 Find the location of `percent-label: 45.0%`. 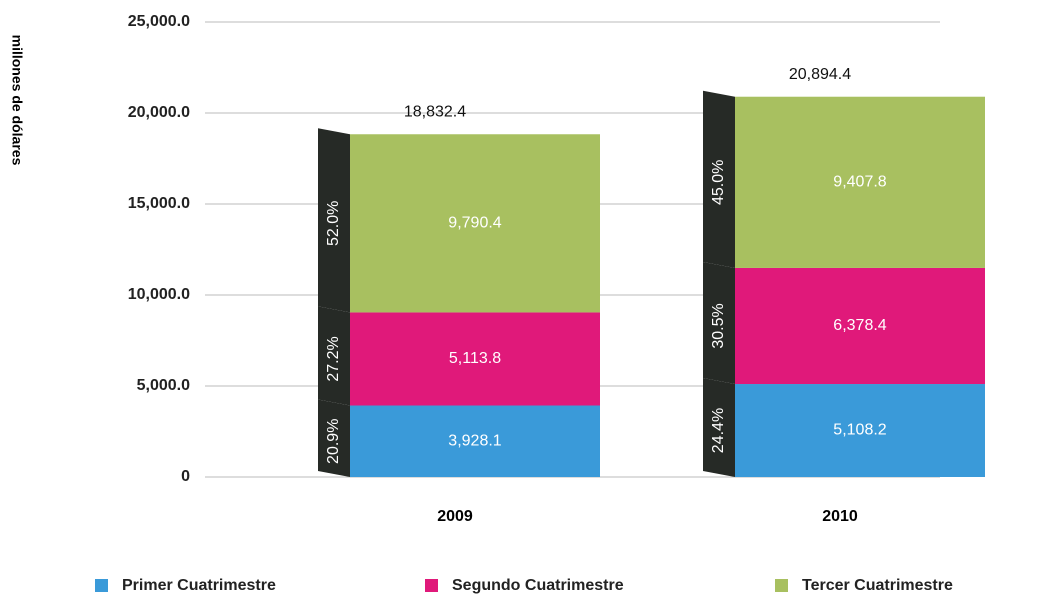

percent-label: 45.0% is located at coordinates (718, 182).